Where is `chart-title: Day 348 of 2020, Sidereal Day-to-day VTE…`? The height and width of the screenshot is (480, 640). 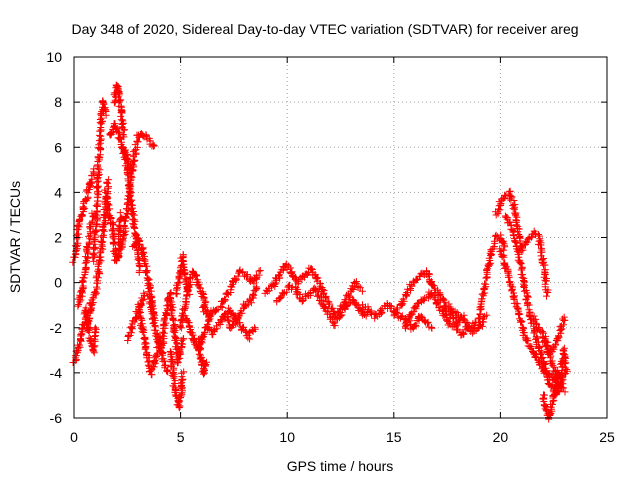 chart-title: Day 348 of 2020, Sidereal Day-to-day VTE… is located at coordinates (324, 29).